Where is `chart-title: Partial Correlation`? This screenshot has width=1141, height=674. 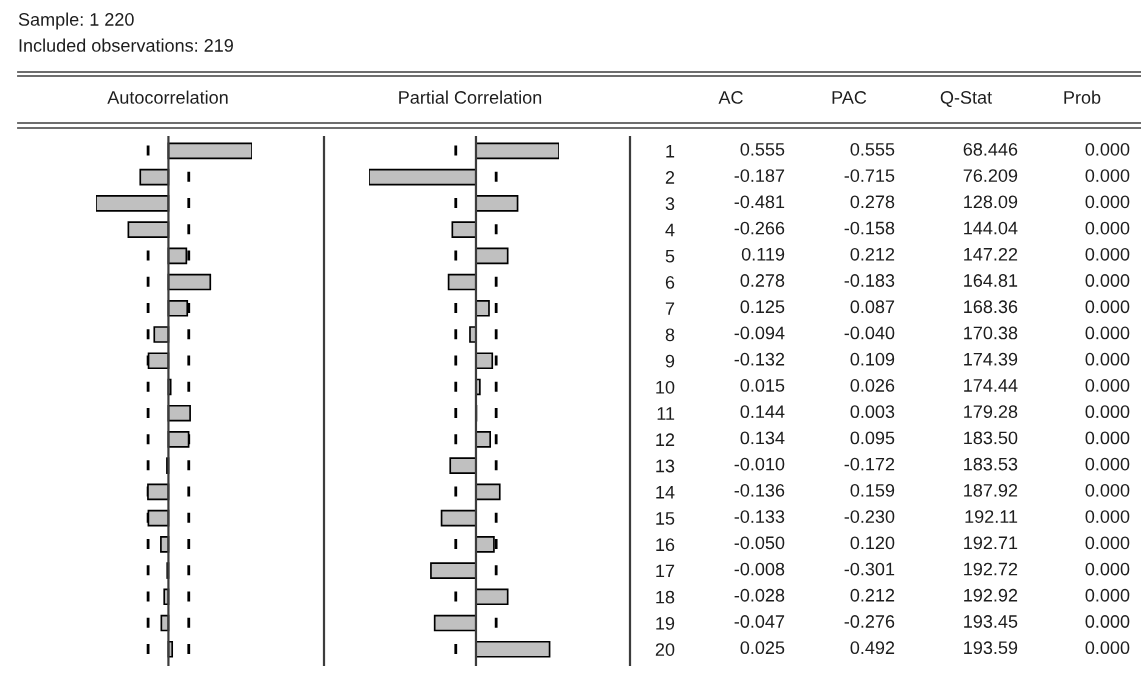
chart-title: Partial Correlation is located at coordinates (470, 97).